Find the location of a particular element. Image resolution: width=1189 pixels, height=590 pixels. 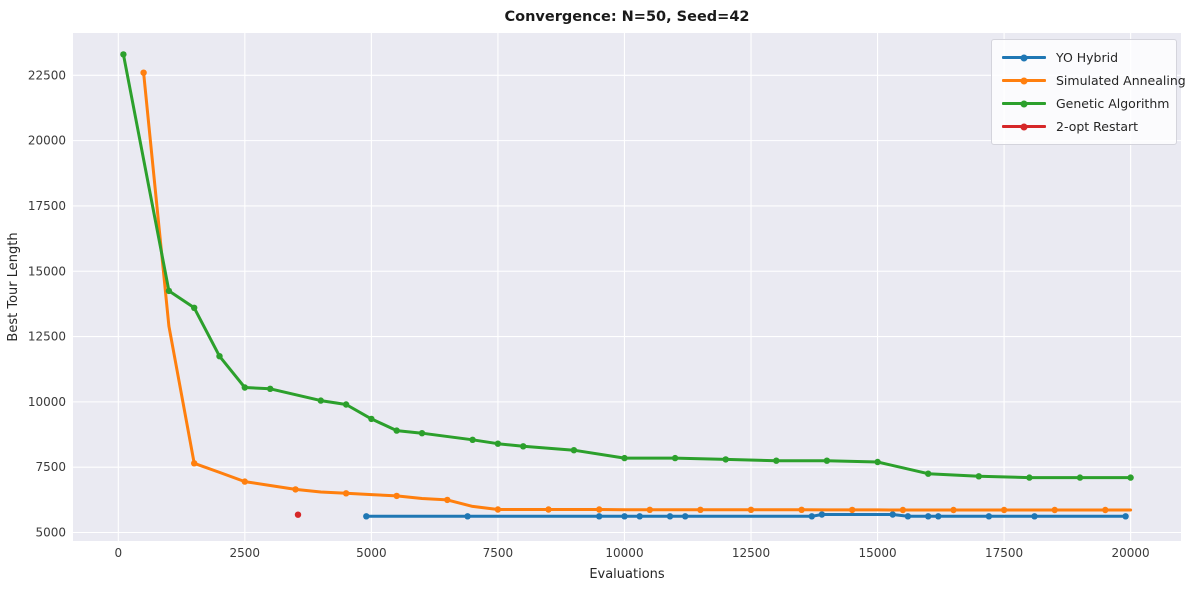

y-tick-label: 7500 is located at coordinates (50, 467).